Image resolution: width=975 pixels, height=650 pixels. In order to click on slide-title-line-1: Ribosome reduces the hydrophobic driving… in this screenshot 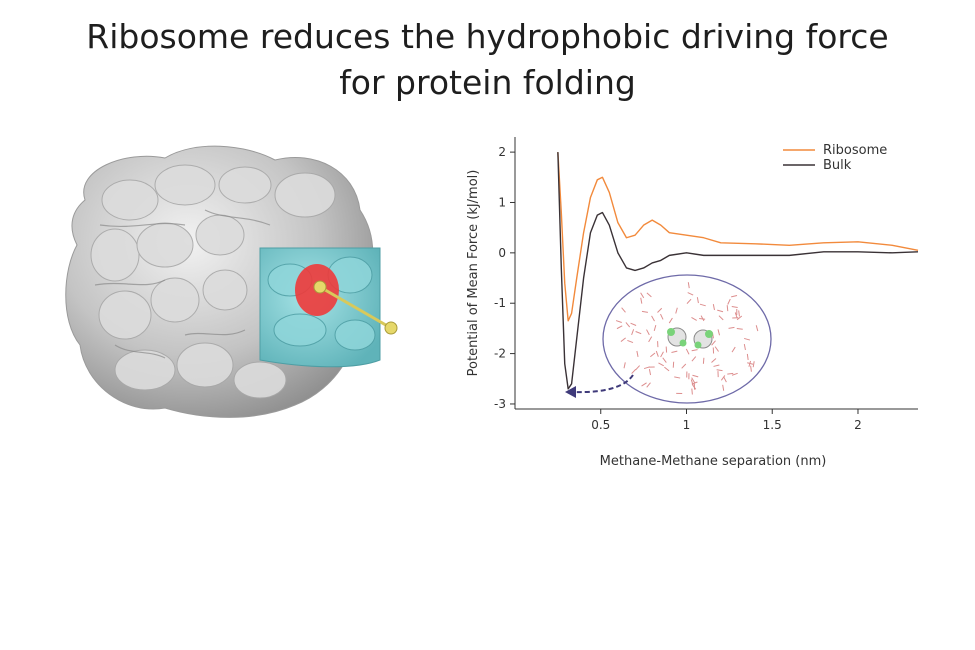, I will do `click(487, 36)`.